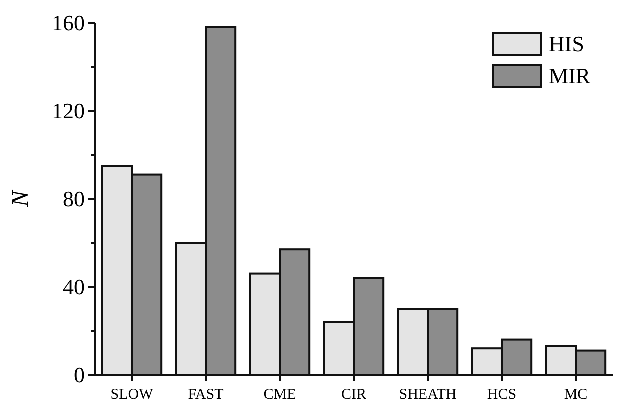  Describe the element at coordinates (79, 375) in the screenshot. I see `y-tick-label: 0` at that location.